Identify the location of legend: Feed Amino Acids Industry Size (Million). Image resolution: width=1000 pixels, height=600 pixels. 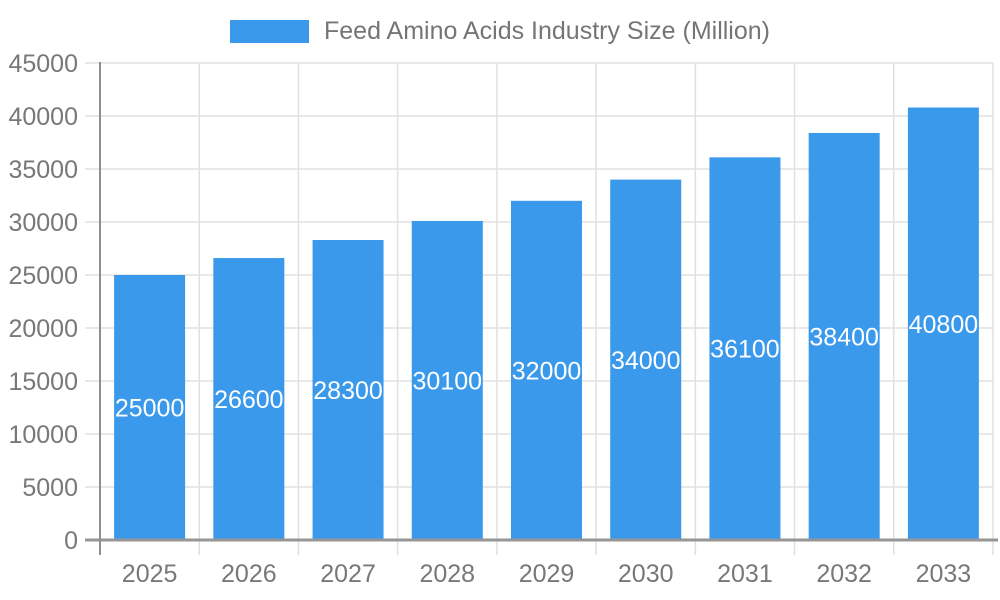
(500, 31).